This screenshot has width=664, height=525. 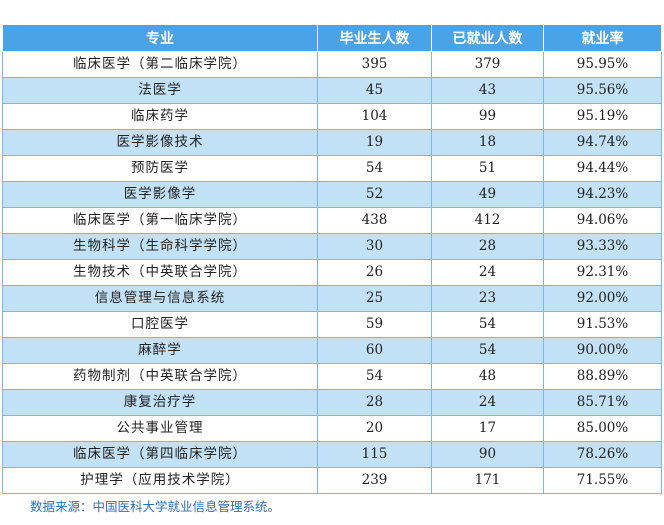 I want to click on cell-graduates: 59, so click(x=374, y=324).